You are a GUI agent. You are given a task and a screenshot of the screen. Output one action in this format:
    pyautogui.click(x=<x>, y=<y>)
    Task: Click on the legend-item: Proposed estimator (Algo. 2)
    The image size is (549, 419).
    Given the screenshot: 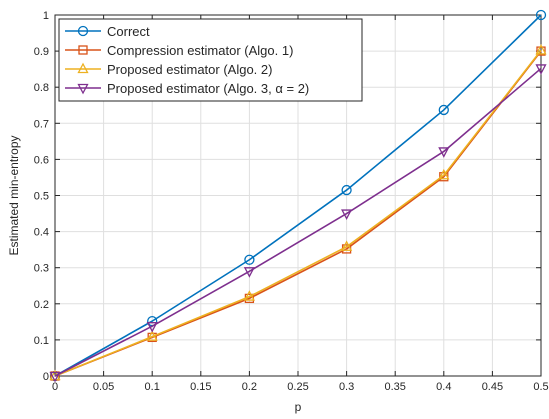 What is the action you would take?
    pyautogui.click(x=168, y=69)
    